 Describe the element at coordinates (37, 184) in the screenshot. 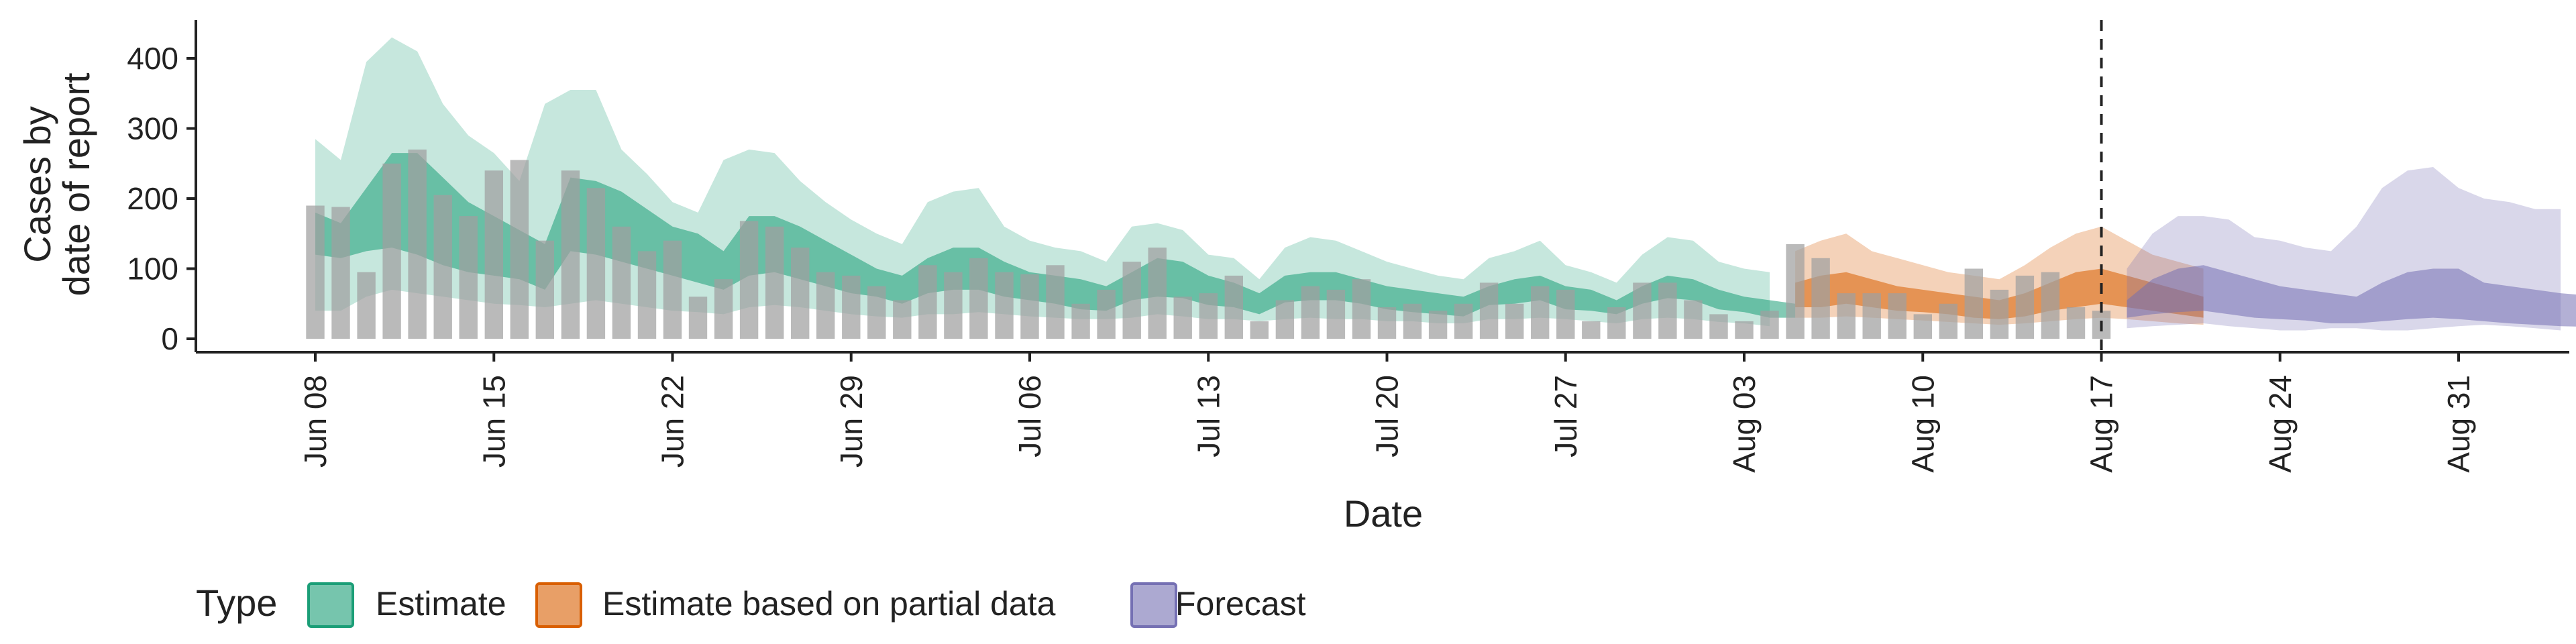

I see `y-axis-title-line-1: Cases by` at that location.